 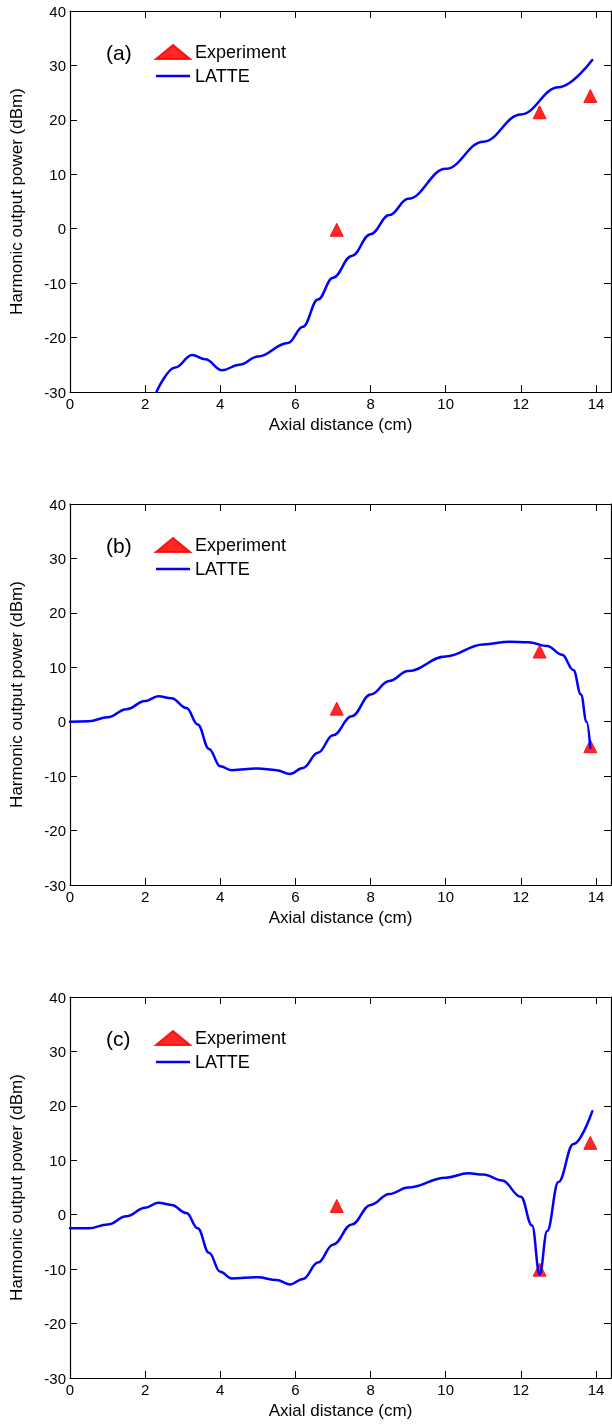 What do you see at coordinates (119, 545) in the screenshot?
I see `annotation: (b)` at bounding box center [119, 545].